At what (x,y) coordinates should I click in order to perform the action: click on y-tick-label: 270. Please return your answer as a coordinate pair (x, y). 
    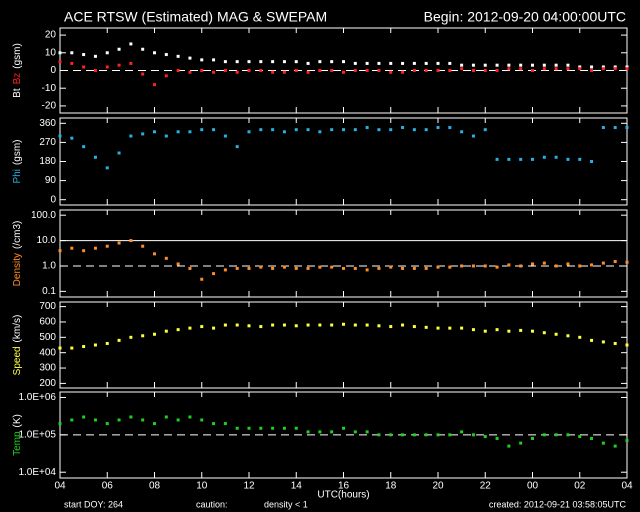
    Looking at the image, I should click on (47, 142).